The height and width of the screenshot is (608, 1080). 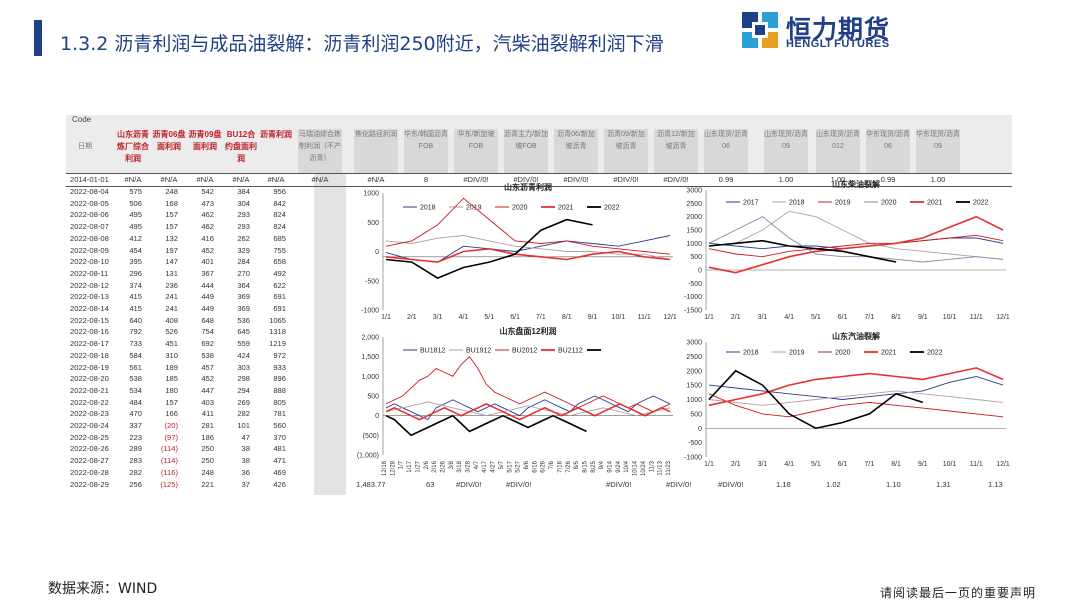 I want to click on row-cell: 303, so click(x=243, y=367).